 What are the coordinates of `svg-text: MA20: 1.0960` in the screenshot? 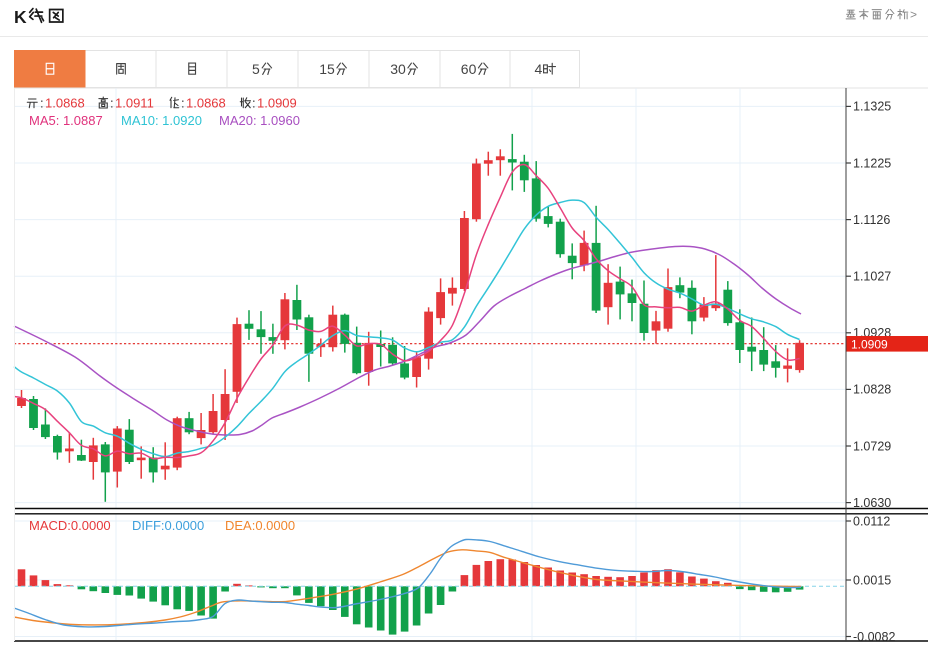 It's located at (259, 120).